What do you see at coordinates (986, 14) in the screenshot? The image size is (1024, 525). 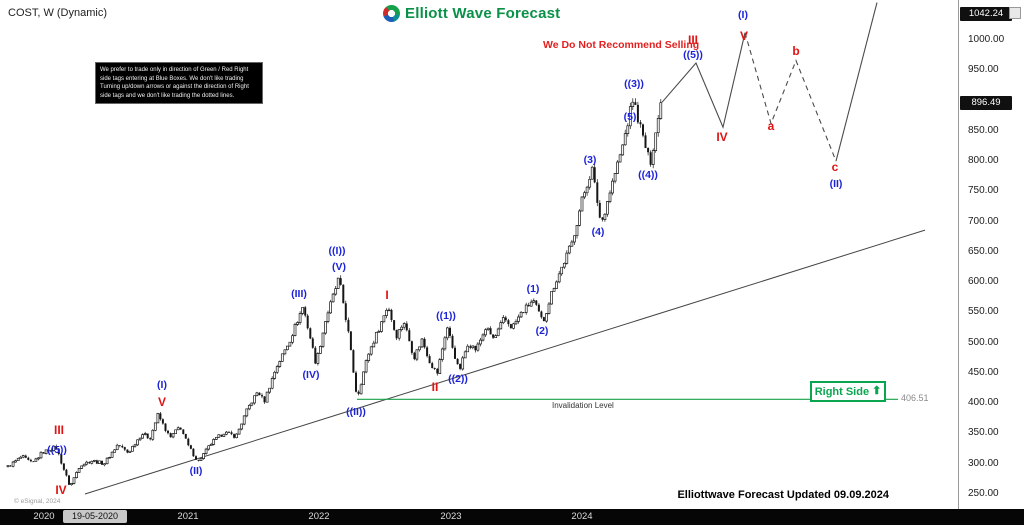 I see `high-price-box: 1042.24` at bounding box center [986, 14].